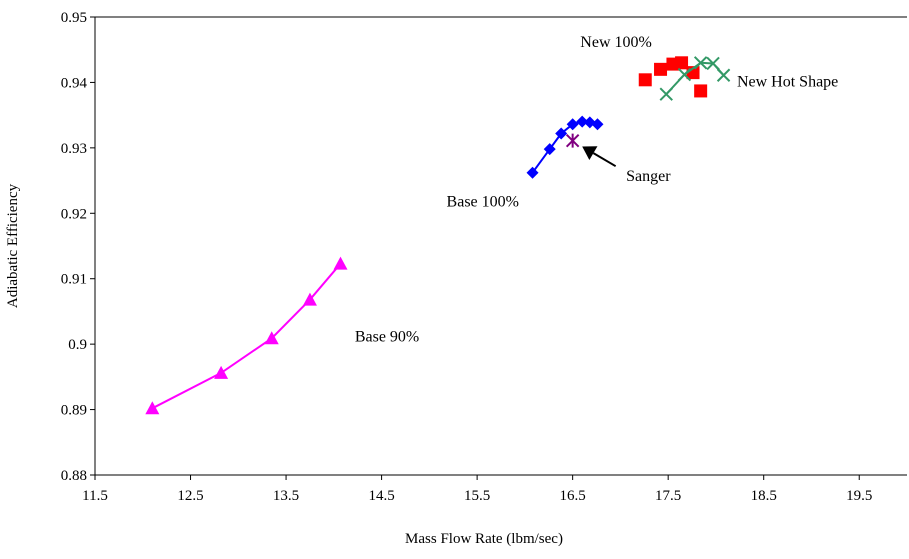 This screenshot has height=559, width=909. I want to click on y-tick-label: 0.92, so click(74, 214).